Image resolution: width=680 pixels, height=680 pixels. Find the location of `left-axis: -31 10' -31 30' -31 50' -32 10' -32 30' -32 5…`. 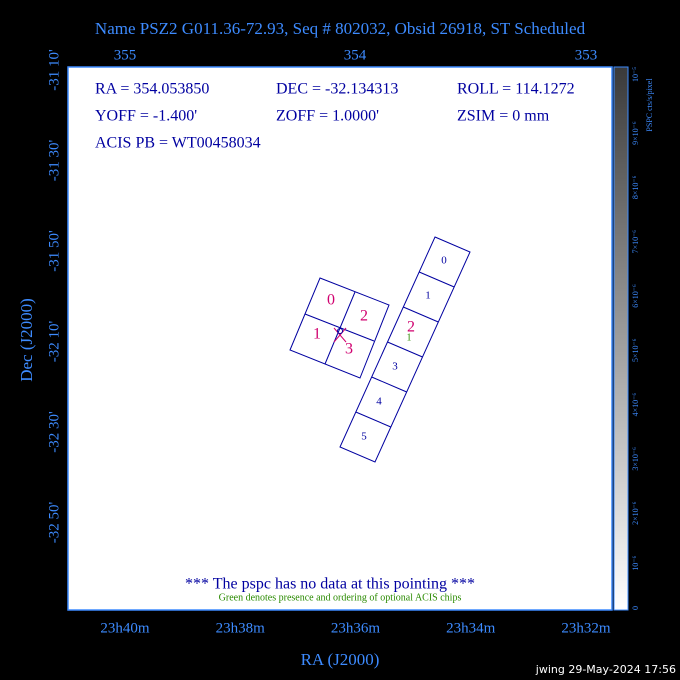

left-axis: -31 10' -31 30' -31 50' -32 10' -32 30' -32 5… is located at coordinates (54, 296).